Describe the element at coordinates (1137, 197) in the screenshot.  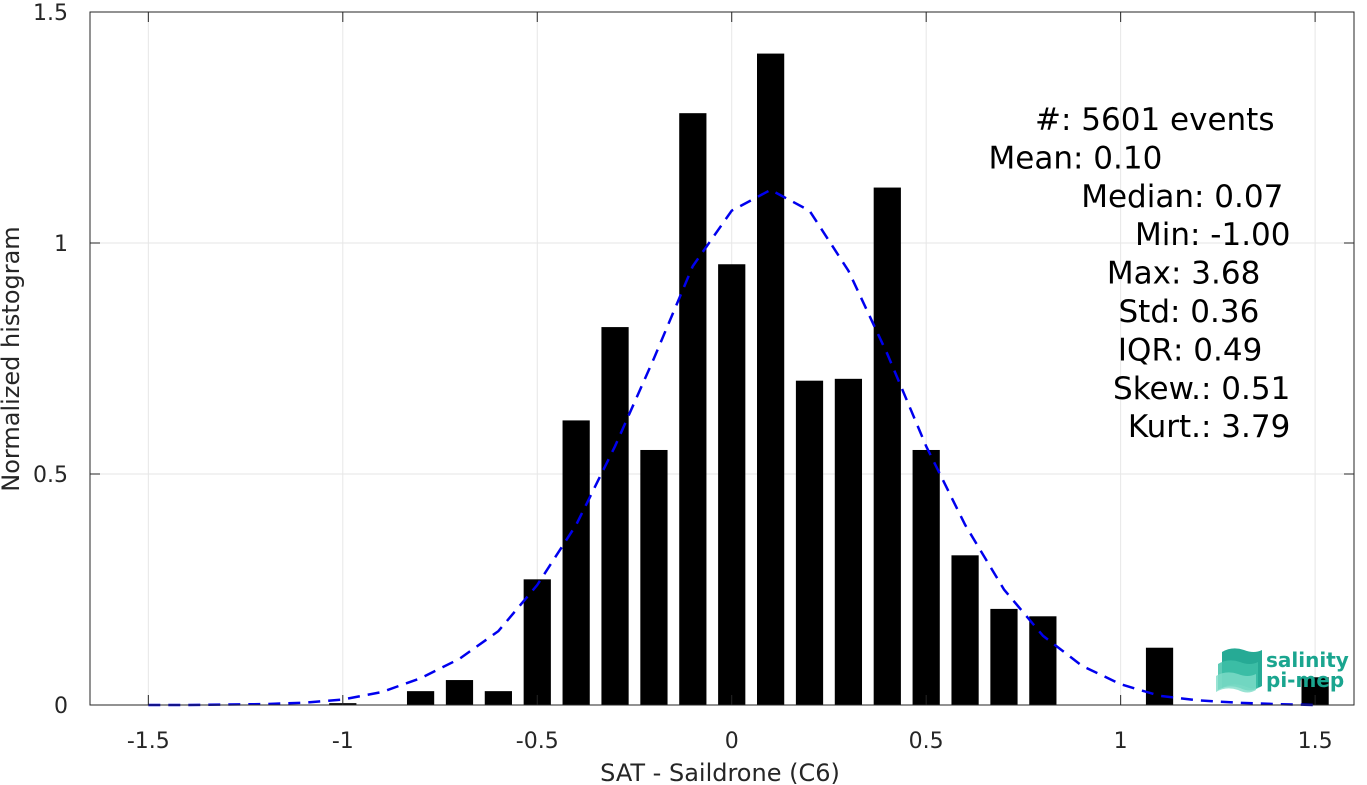
I see `stat-label: Median` at that location.